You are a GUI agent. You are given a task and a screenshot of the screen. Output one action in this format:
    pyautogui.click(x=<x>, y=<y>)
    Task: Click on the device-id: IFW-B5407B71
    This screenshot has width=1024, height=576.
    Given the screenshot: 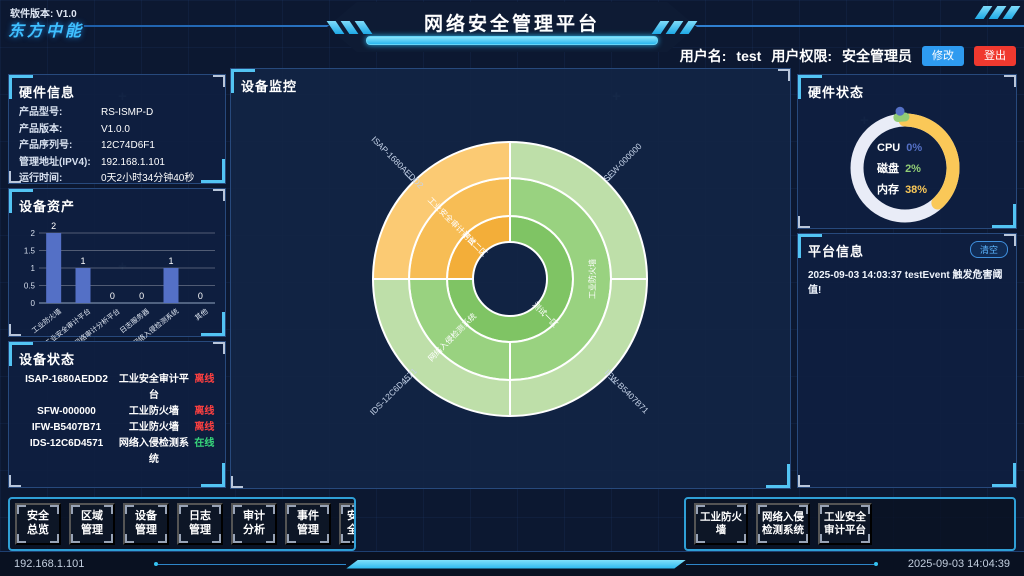 What is the action you would take?
    pyautogui.click(x=66, y=427)
    